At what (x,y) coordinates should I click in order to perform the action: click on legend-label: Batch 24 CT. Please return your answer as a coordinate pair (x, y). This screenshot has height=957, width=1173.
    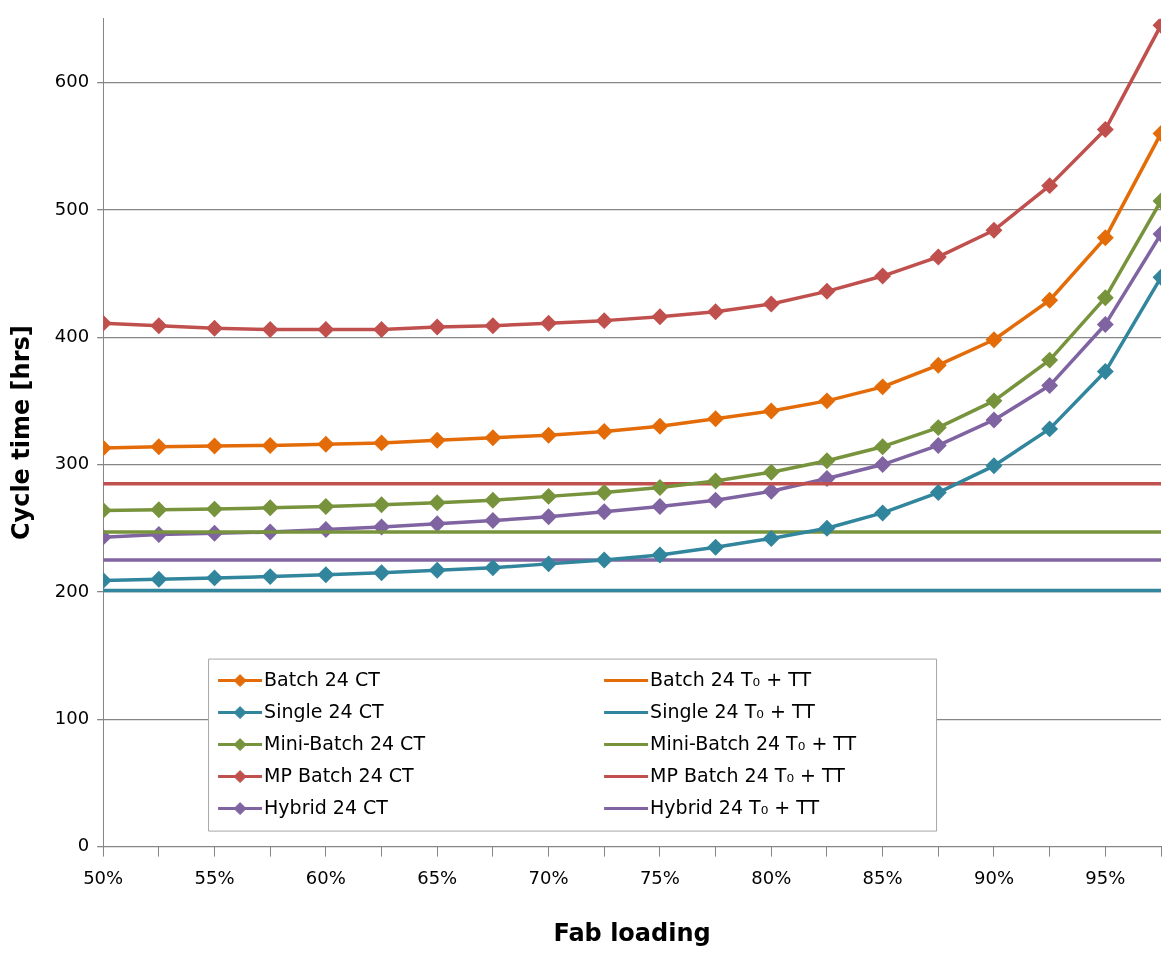
    Looking at the image, I should click on (322, 678).